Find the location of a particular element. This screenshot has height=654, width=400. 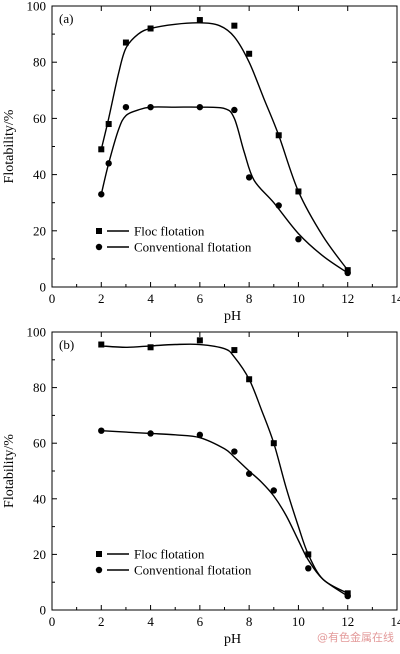

panel-label: (a) is located at coordinates (66, 18).